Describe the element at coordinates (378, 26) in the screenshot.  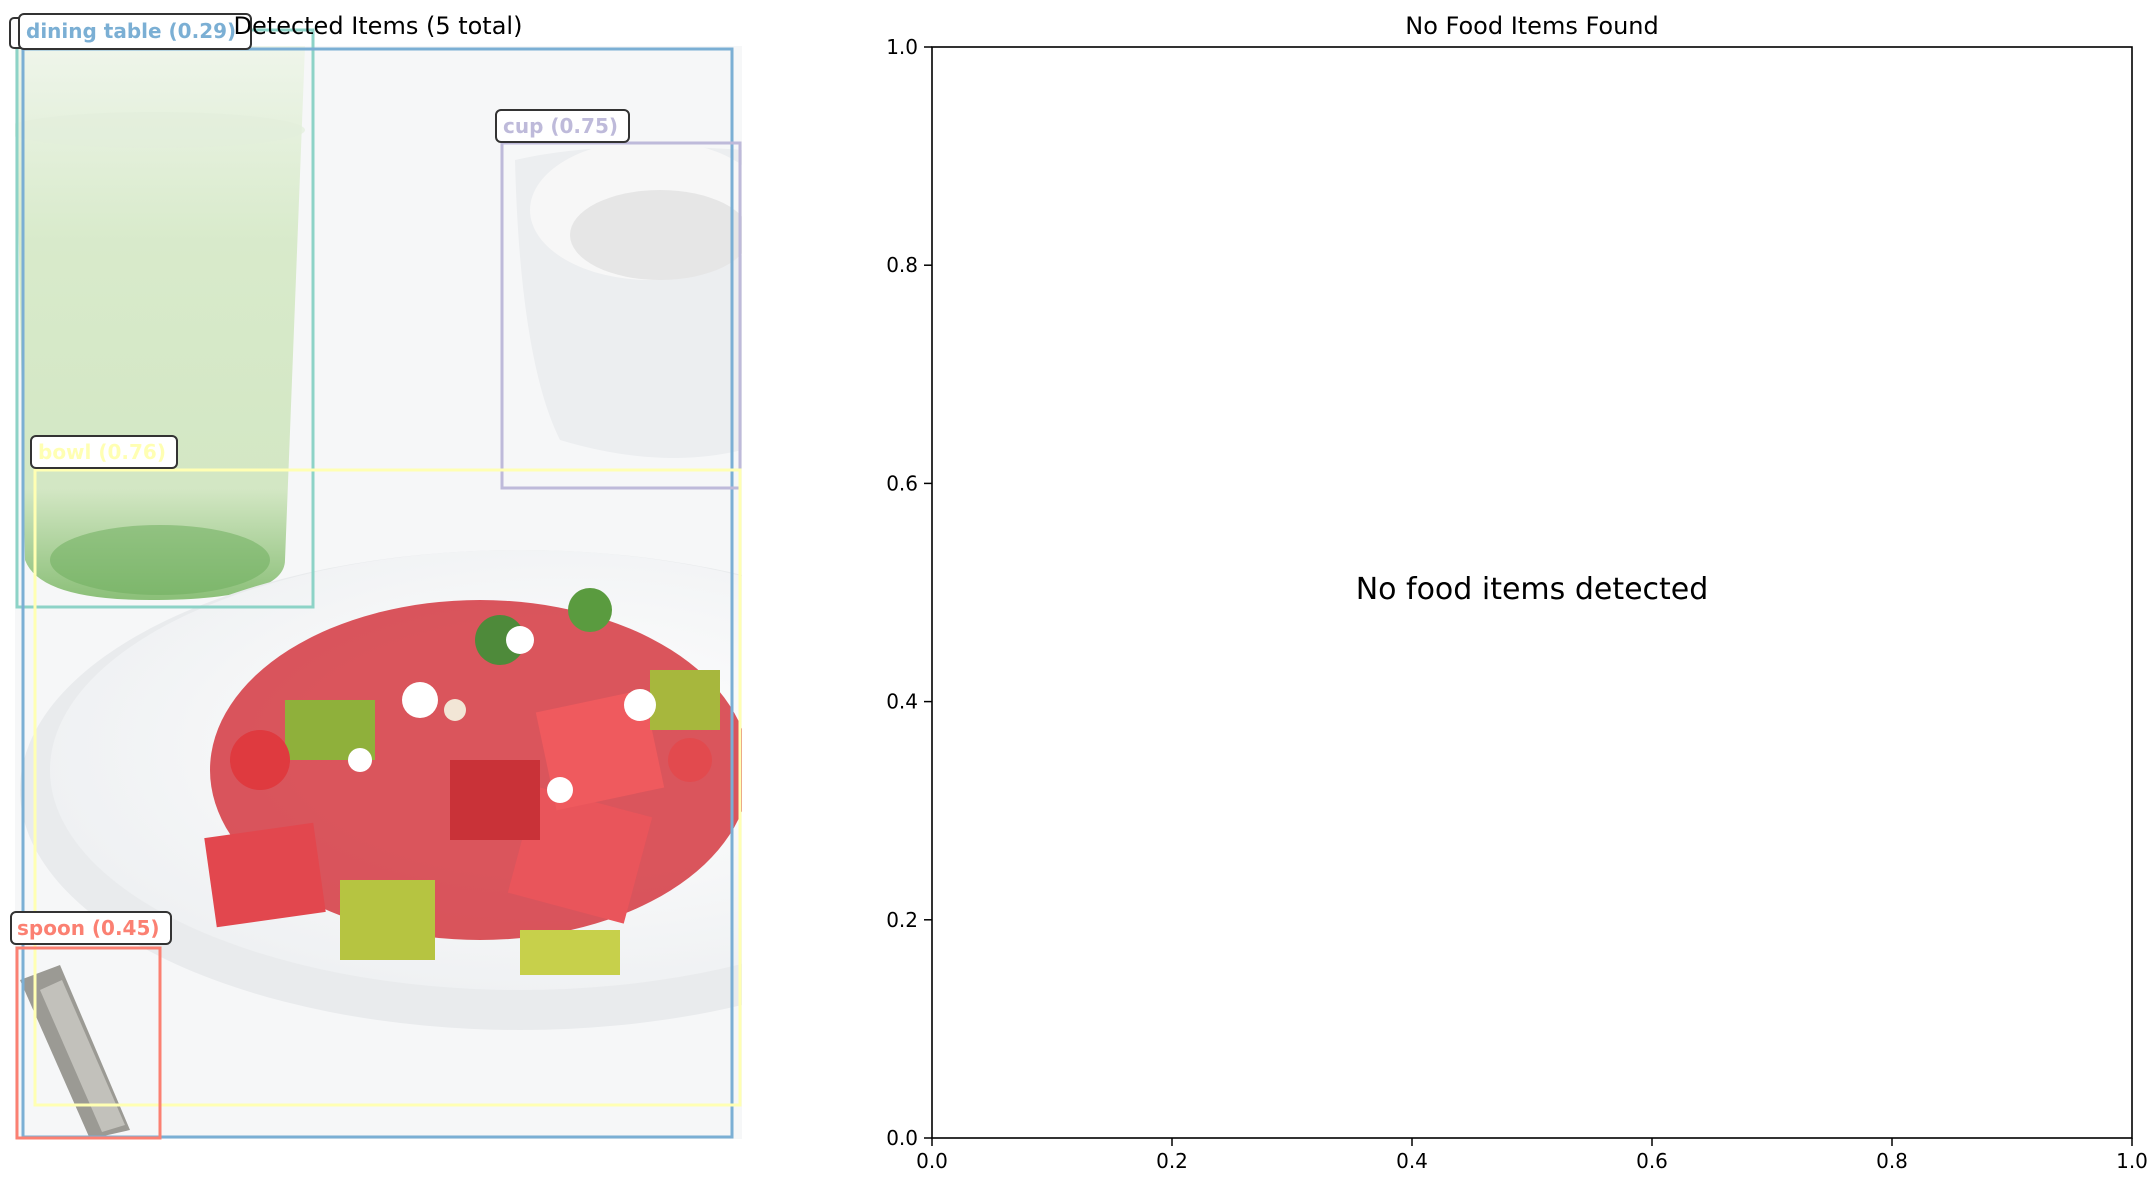
I see `detection-panel-title: Detected Items (5 total)` at that location.